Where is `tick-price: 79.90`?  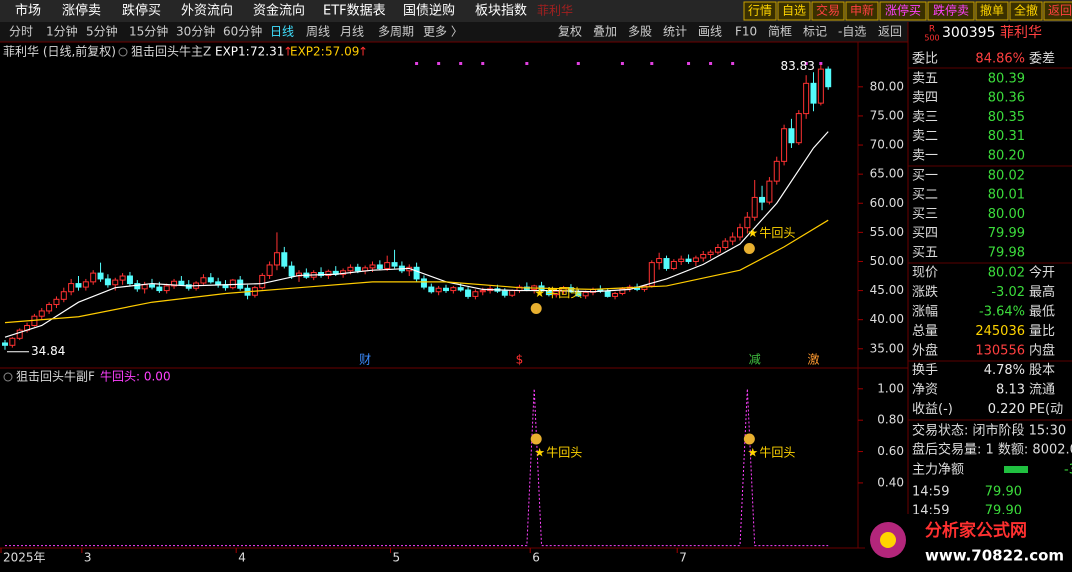
tick-price: 79.90 is located at coordinates (1003, 511).